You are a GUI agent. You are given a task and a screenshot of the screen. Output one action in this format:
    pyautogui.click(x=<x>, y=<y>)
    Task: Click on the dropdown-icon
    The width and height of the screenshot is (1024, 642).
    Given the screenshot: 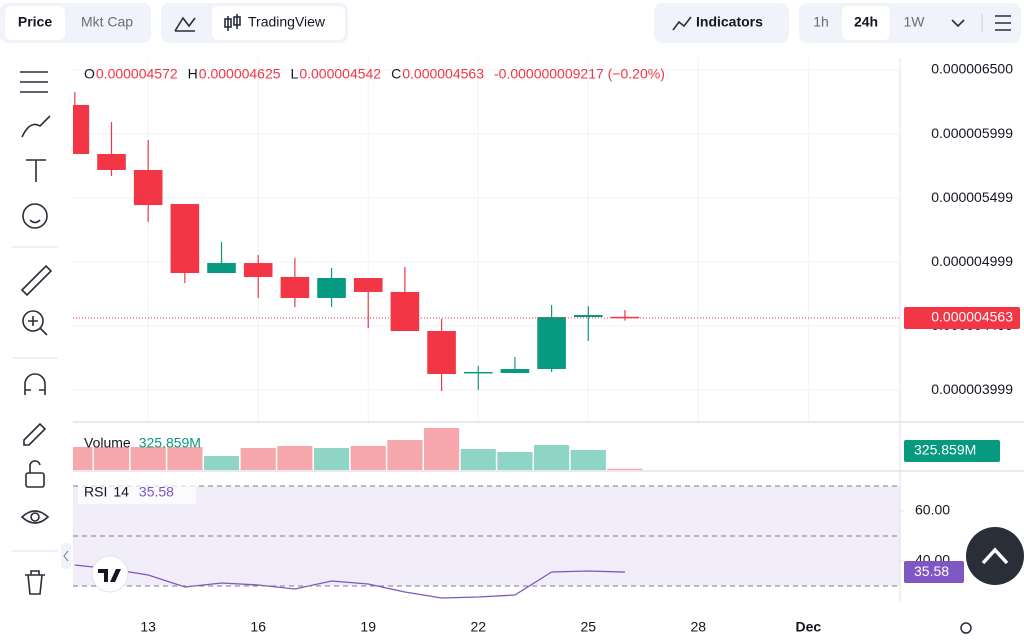 What is the action you would take?
    pyautogui.click(x=958, y=23)
    